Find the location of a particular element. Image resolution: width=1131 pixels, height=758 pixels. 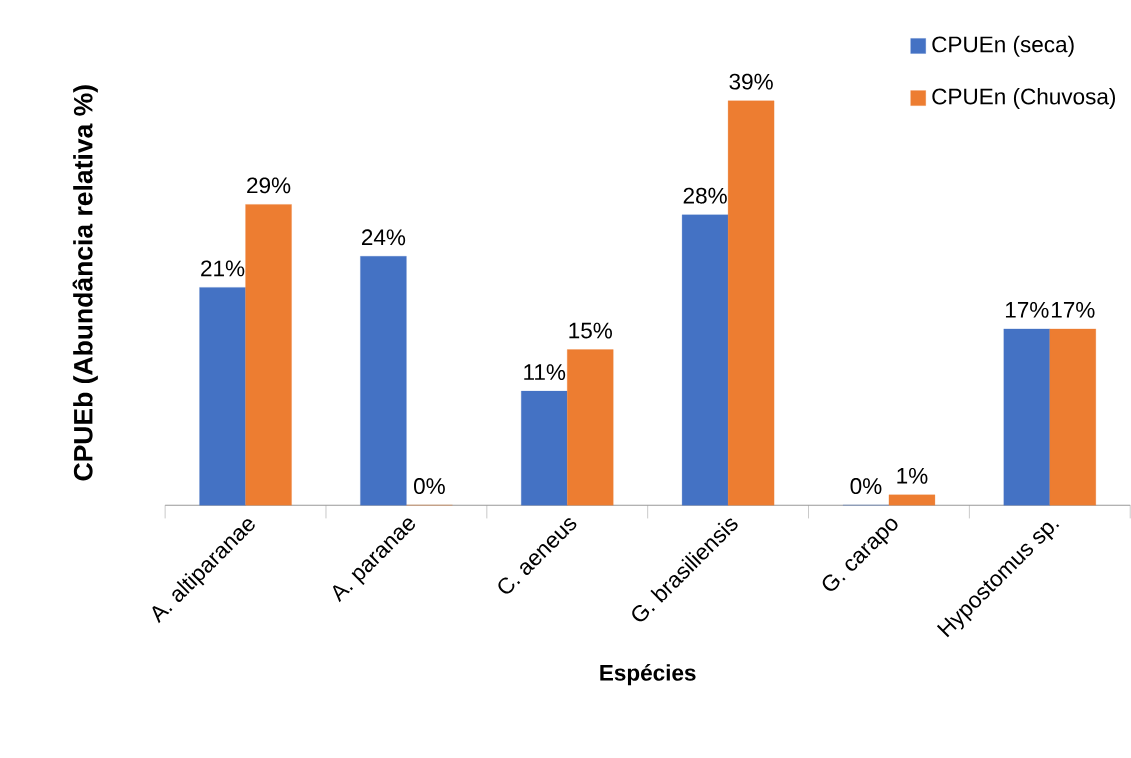

data-label: 28% is located at coordinates (705, 195).